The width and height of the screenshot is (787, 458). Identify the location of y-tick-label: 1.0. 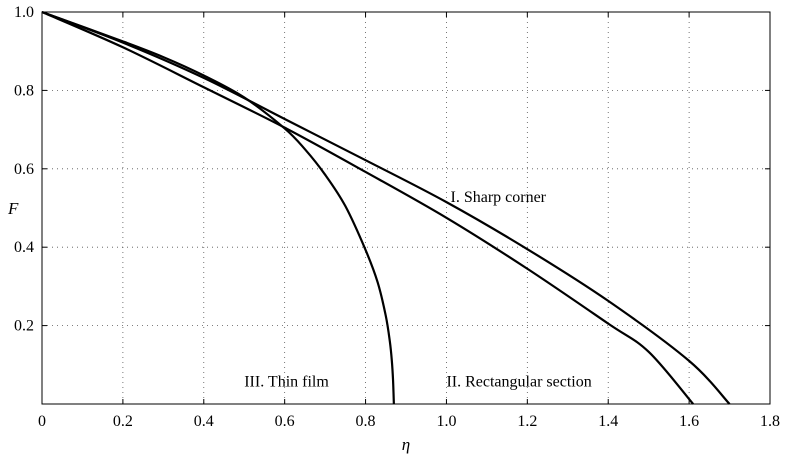
(24, 12).